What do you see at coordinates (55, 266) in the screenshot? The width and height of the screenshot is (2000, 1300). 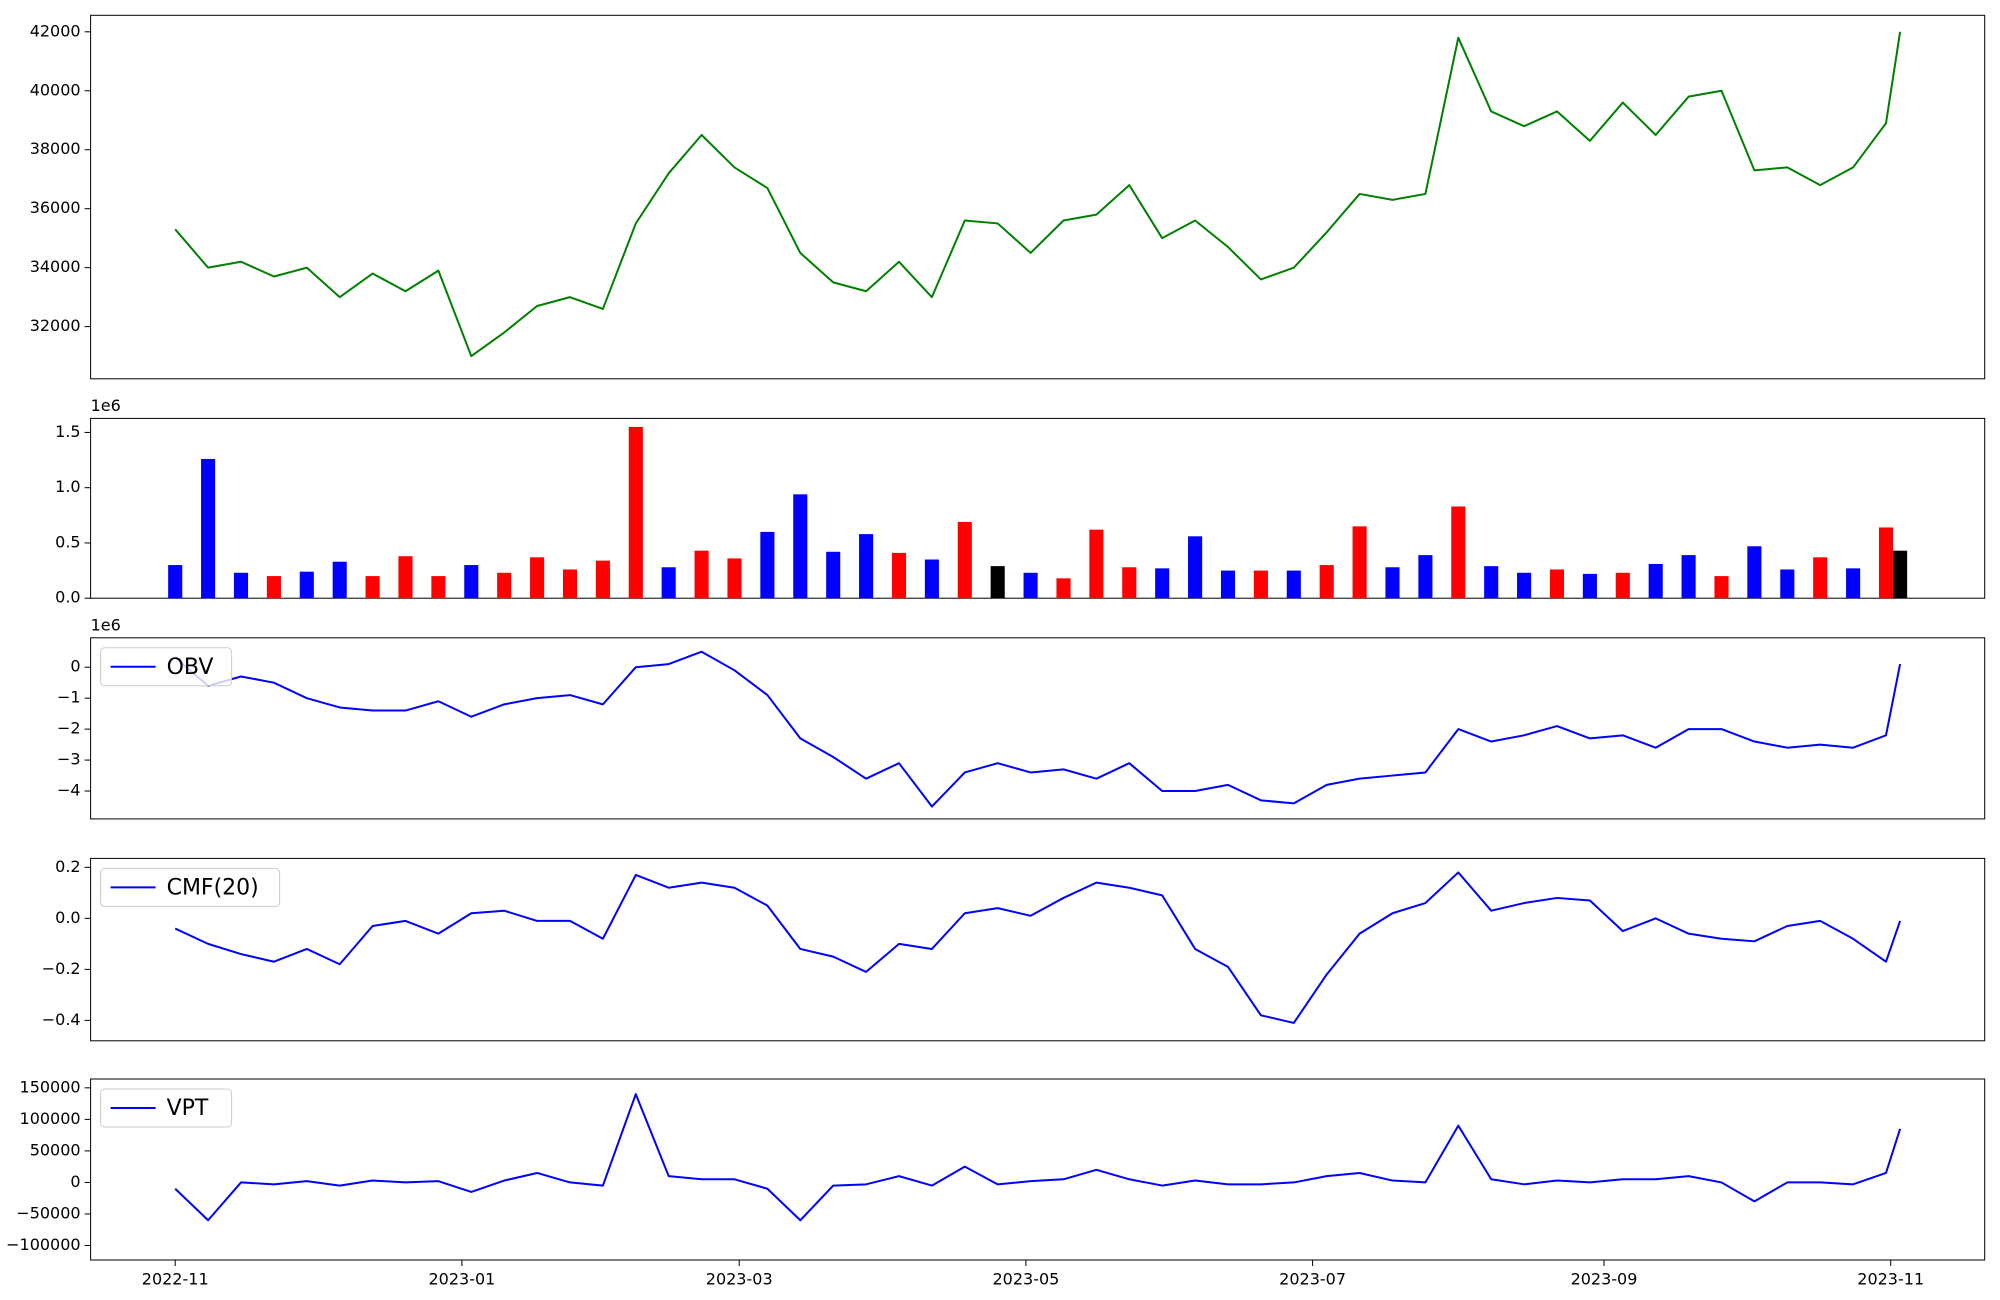 I see `y-tick-label: 34000` at bounding box center [55, 266].